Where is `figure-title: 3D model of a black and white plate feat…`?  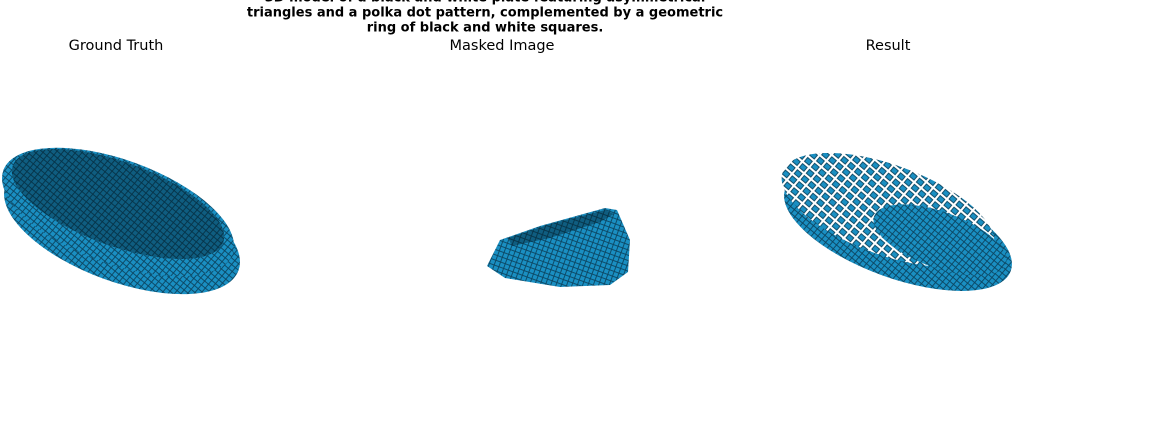 figure-title: 3D model of a black and white plate feat… is located at coordinates (485, 3).